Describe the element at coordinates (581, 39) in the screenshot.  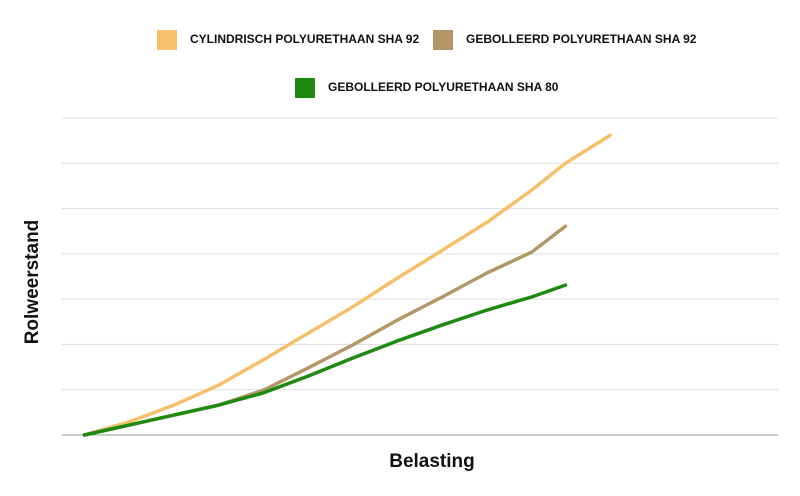
I see `legend-label: GEBOLLEERD POLYURETHAAN SHA 92` at that location.